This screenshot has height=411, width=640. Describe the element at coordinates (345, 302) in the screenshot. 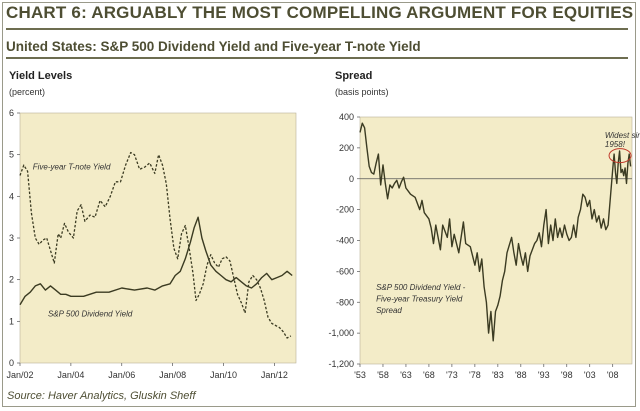

I see `spread-ytick-label: -800` at that location.